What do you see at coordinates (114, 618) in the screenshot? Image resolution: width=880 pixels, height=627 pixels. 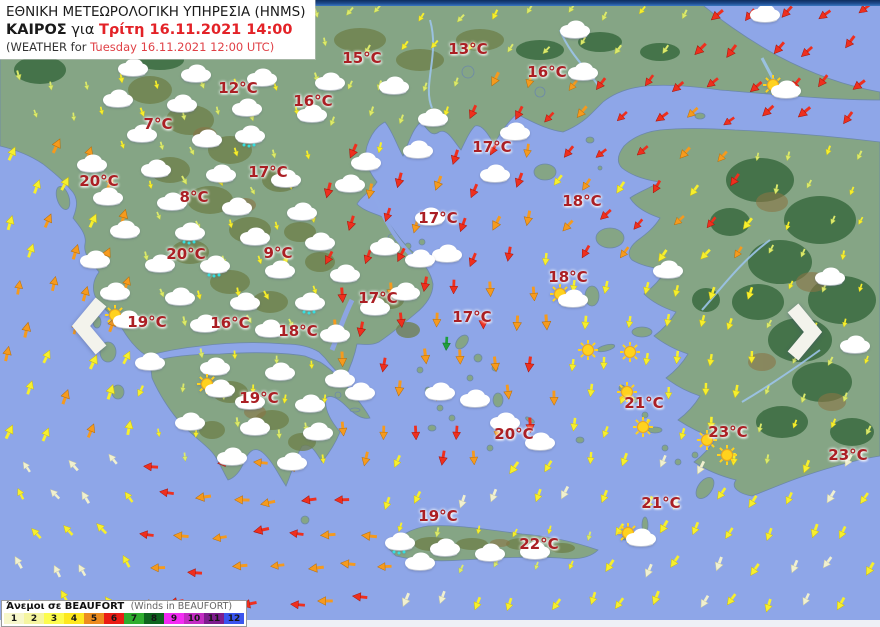 I see `beaufort-scale-cell: 6` at bounding box center [114, 618].